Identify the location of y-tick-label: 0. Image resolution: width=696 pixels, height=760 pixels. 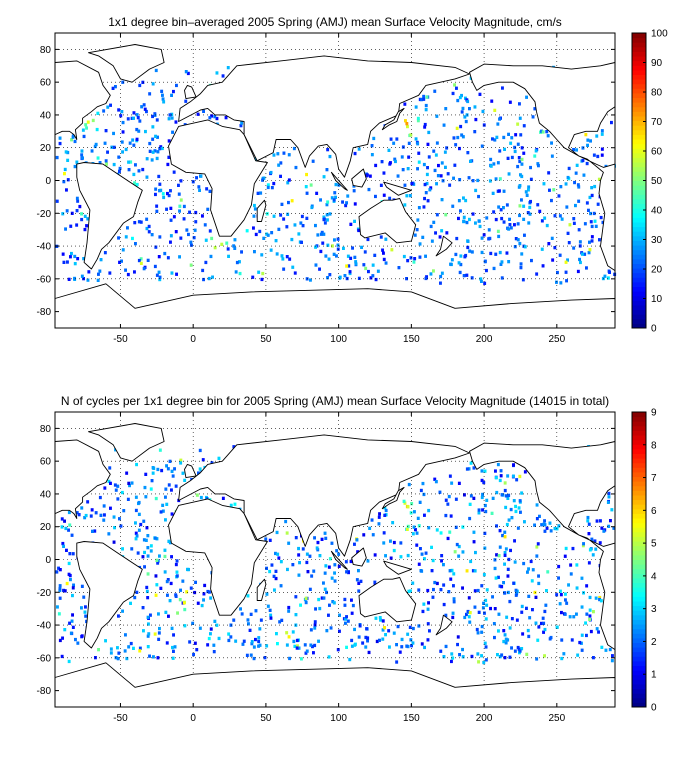
(48, 181).